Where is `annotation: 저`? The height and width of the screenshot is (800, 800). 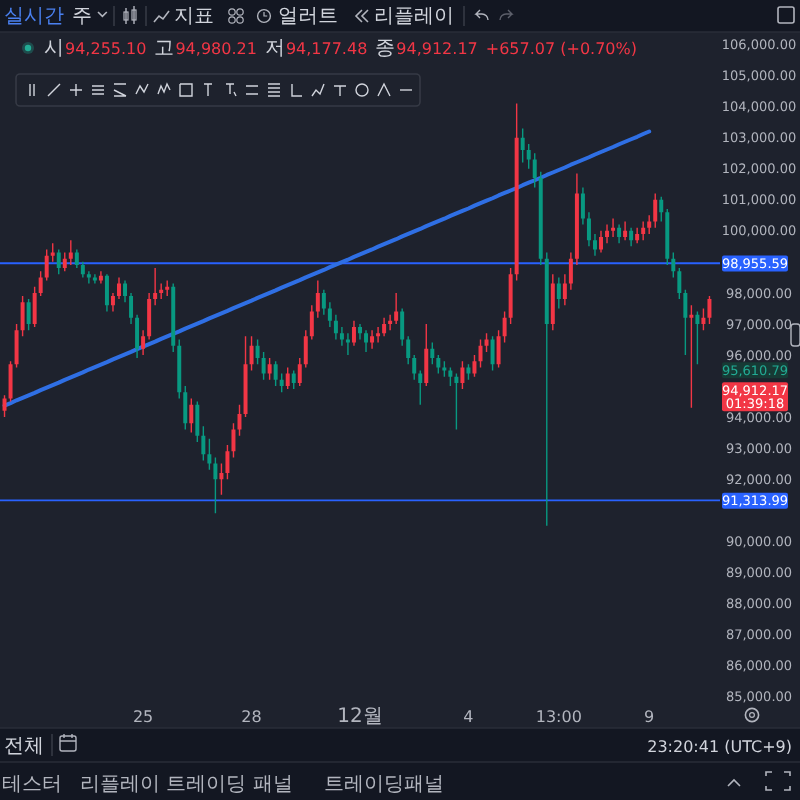
annotation: 저 is located at coordinates (274, 49).